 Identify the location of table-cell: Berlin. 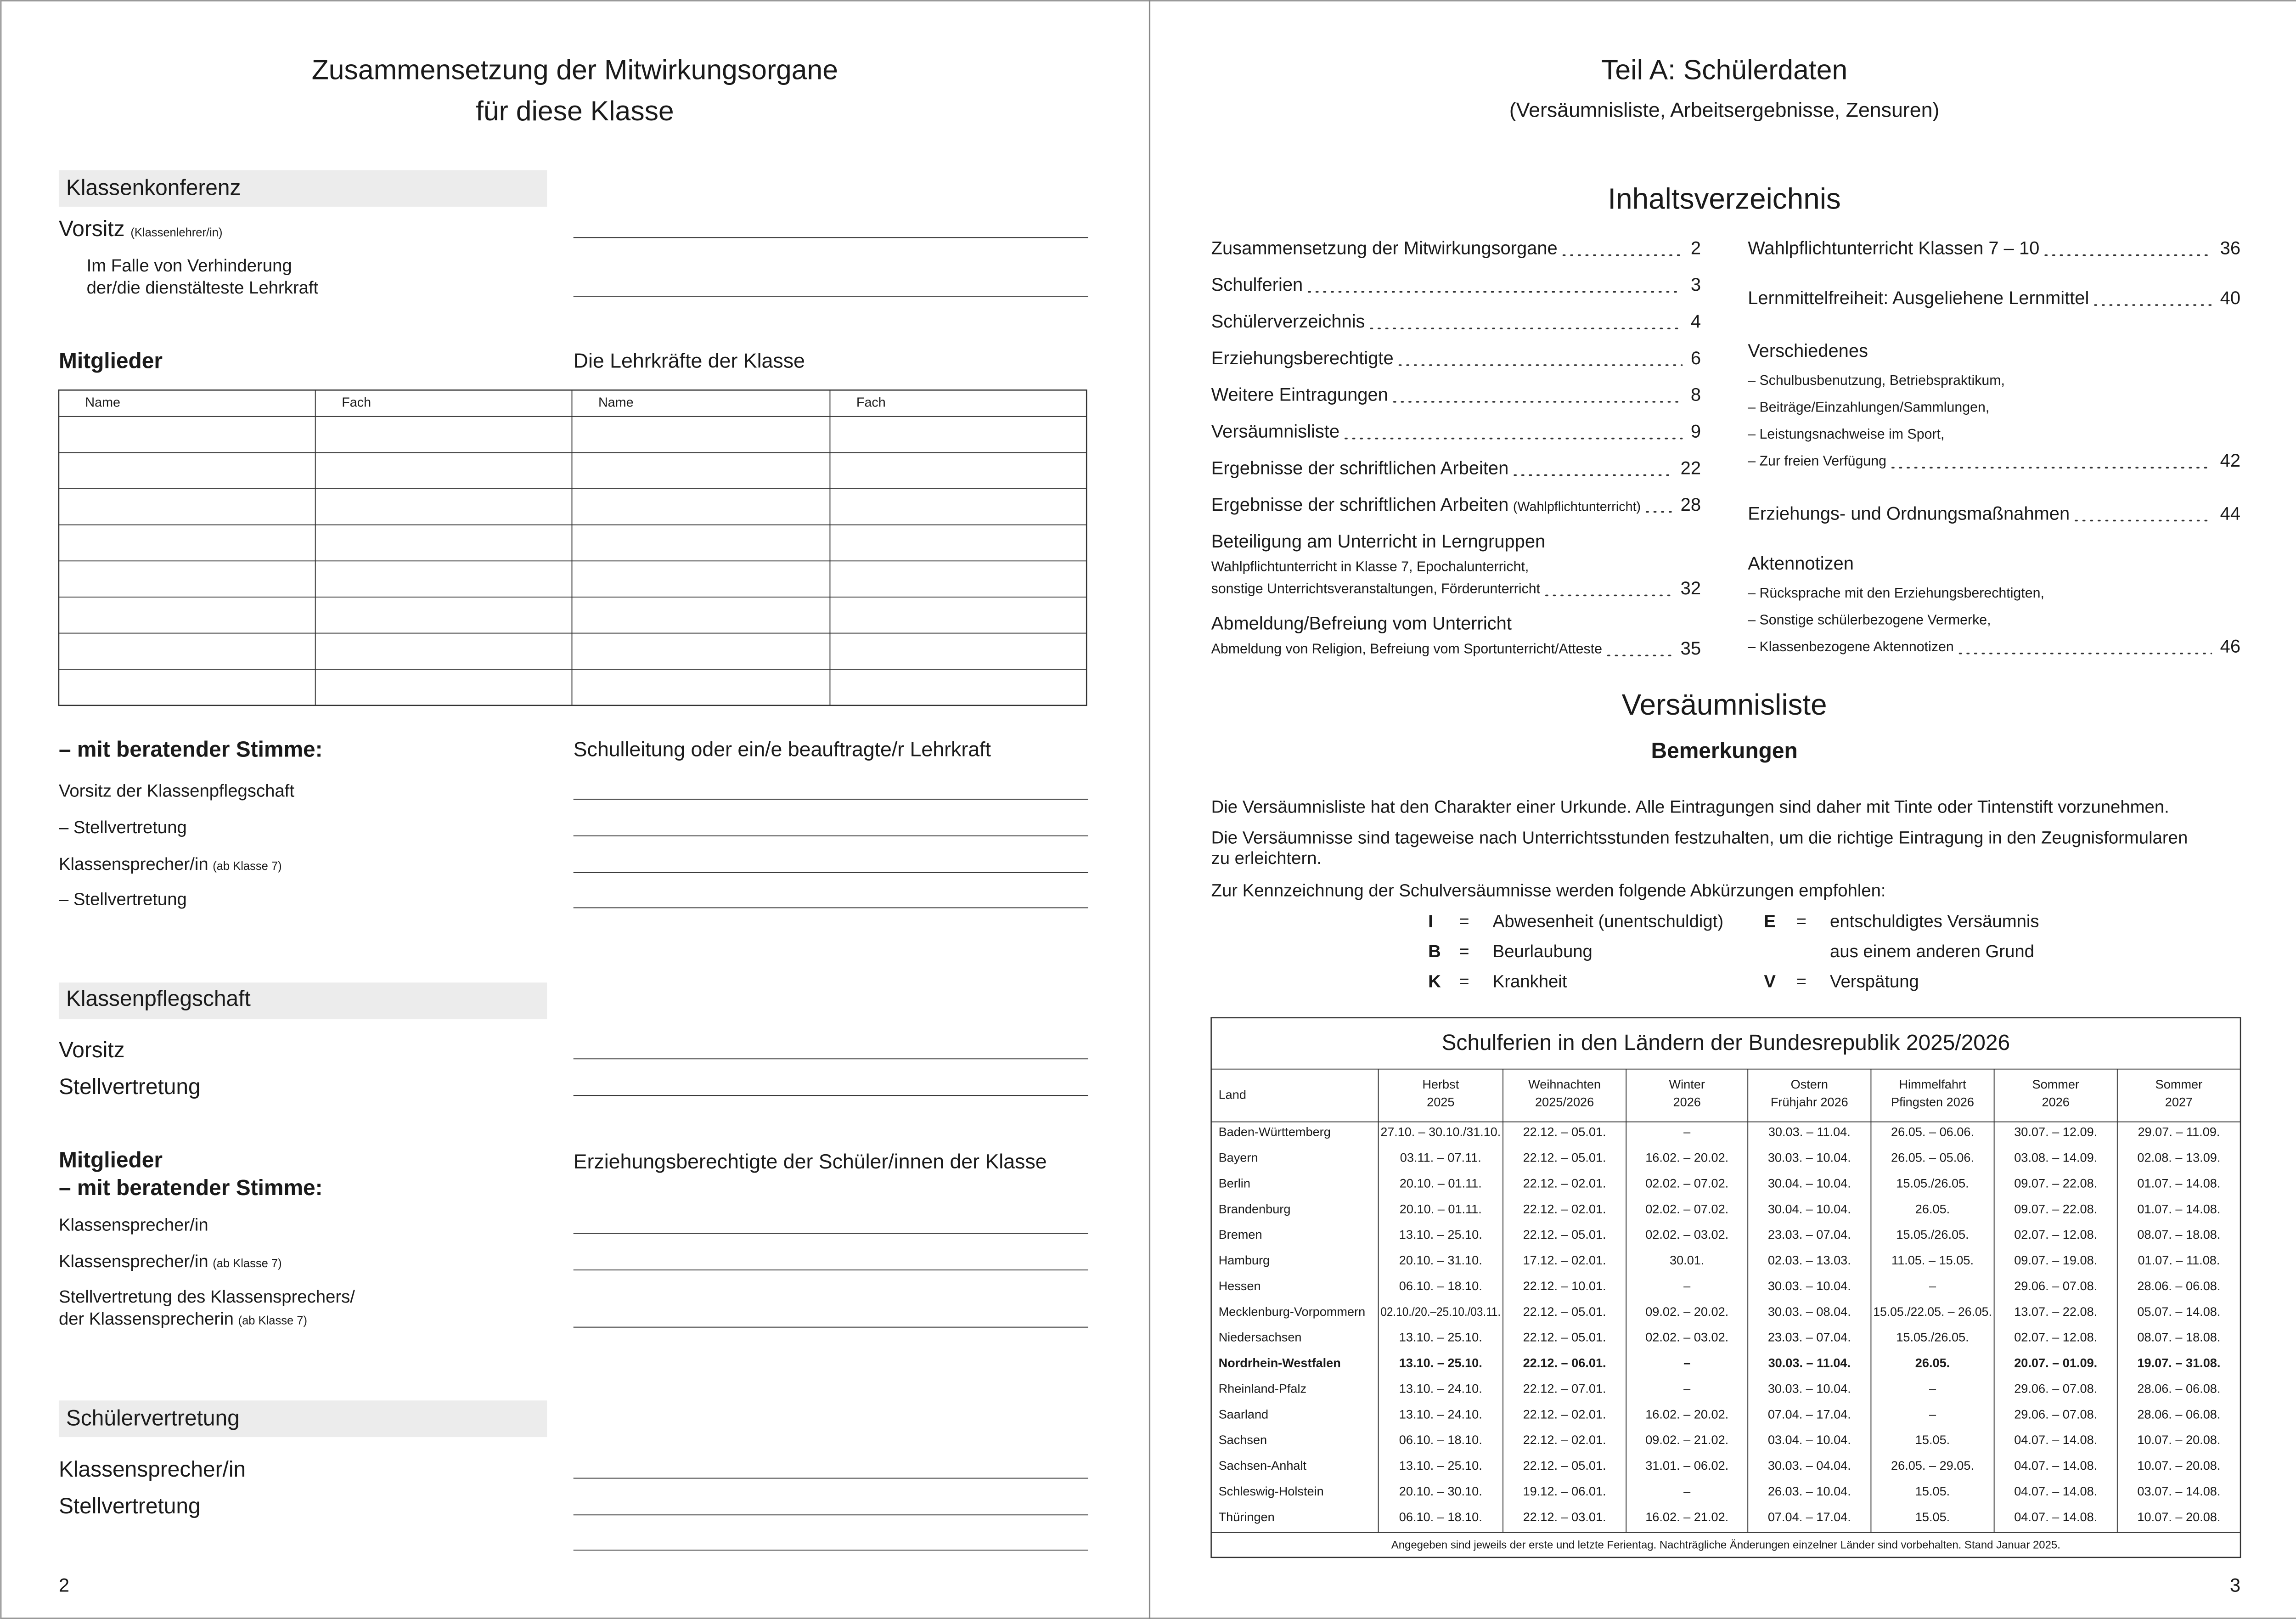
(1235, 1183).